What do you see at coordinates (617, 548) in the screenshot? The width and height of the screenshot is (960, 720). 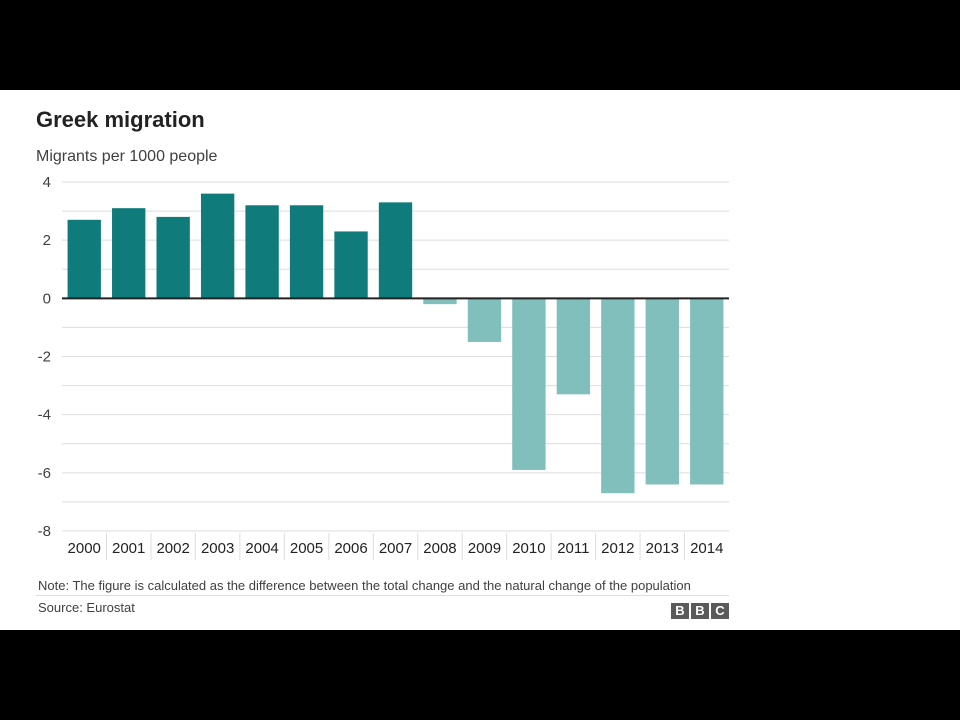 I see `x-tick-label: 2012` at bounding box center [617, 548].